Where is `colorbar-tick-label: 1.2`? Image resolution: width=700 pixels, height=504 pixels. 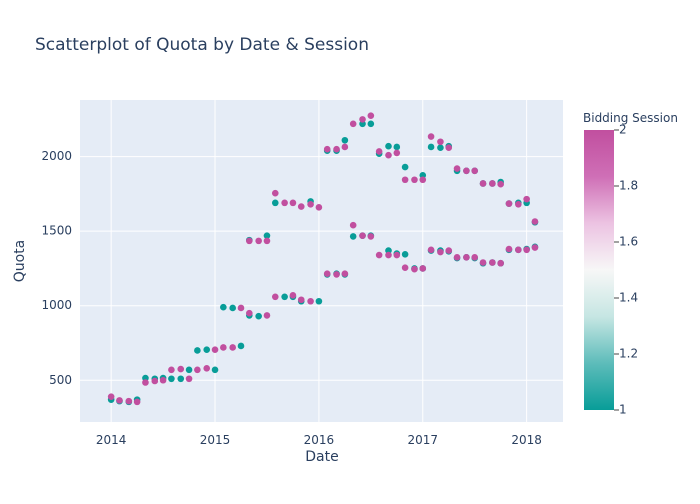 colorbar-tick-label: 1.2 is located at coordinates (628, 354).